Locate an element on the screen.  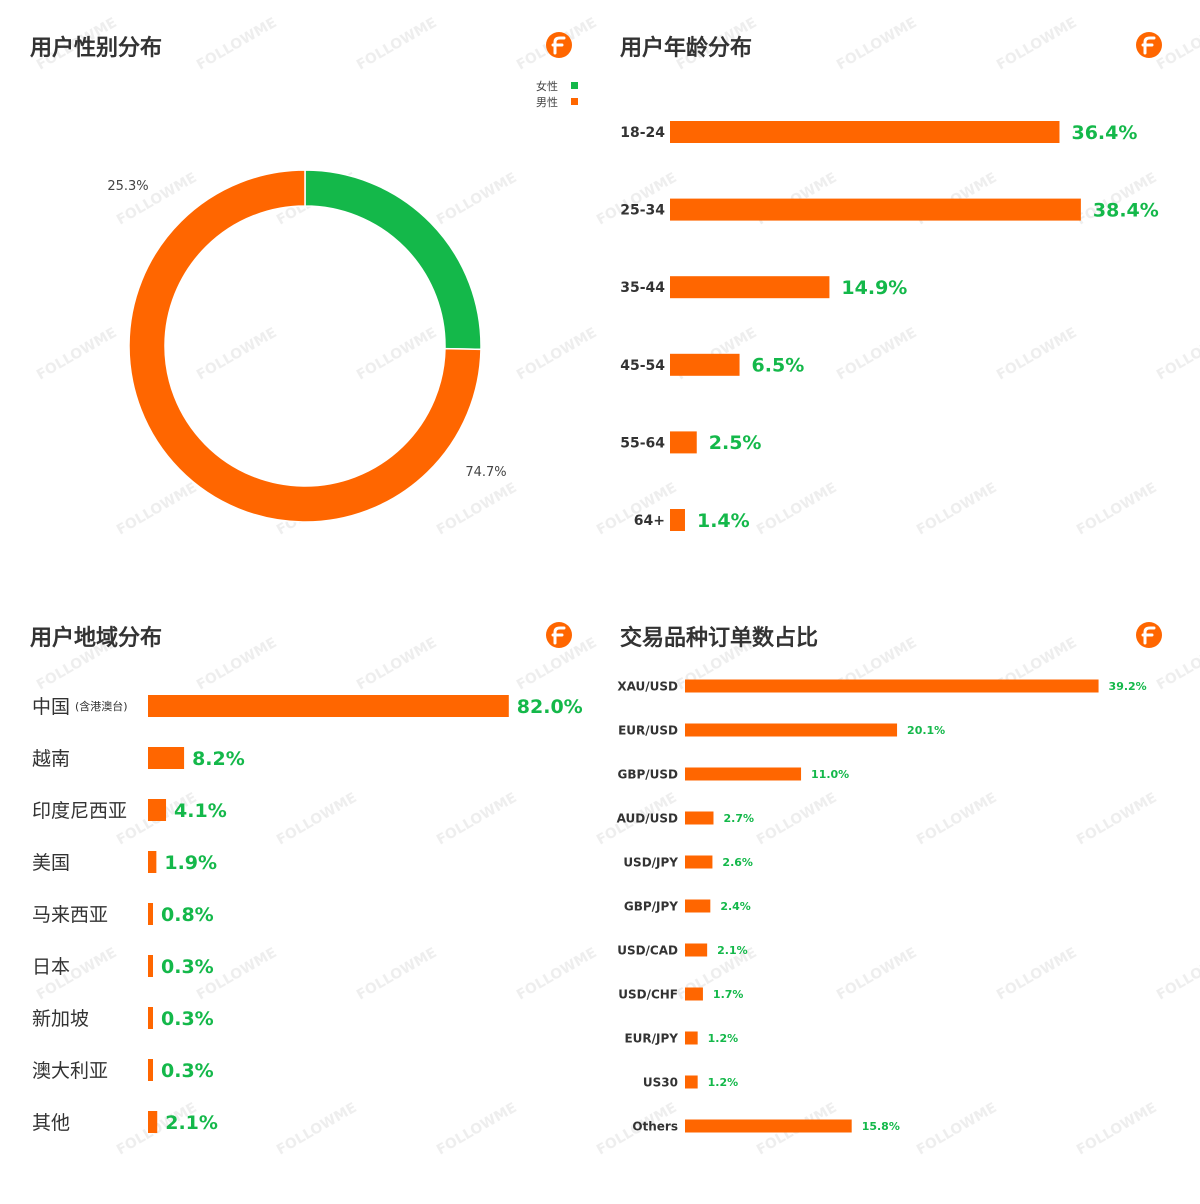
category-label: 日本 is located at coordinates (51, 967).